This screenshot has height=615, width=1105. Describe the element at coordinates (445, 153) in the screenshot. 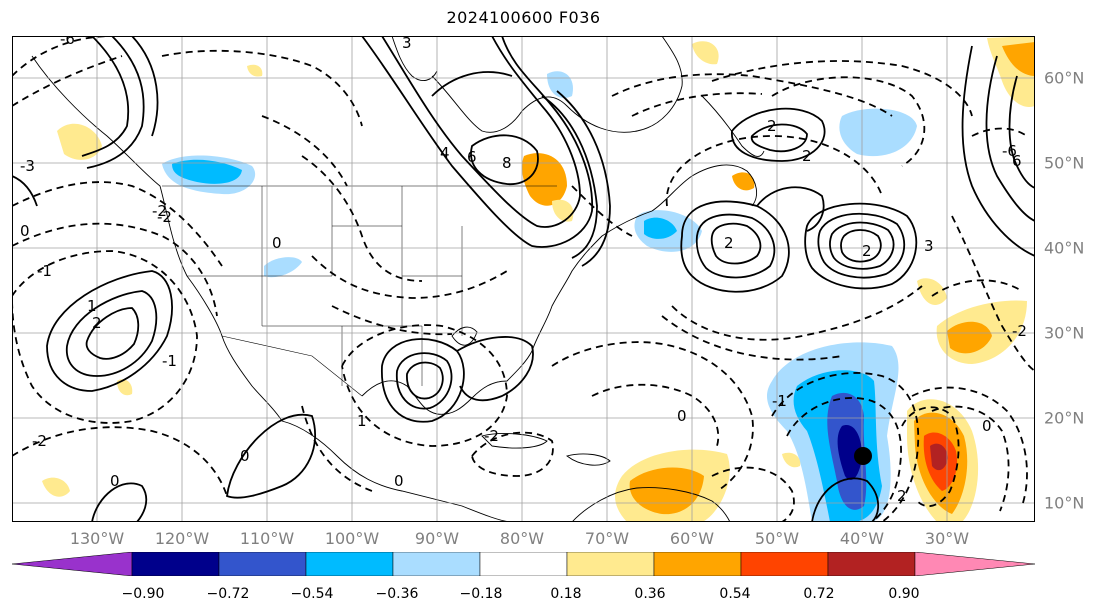

I see `contour-label: 4` at that location.